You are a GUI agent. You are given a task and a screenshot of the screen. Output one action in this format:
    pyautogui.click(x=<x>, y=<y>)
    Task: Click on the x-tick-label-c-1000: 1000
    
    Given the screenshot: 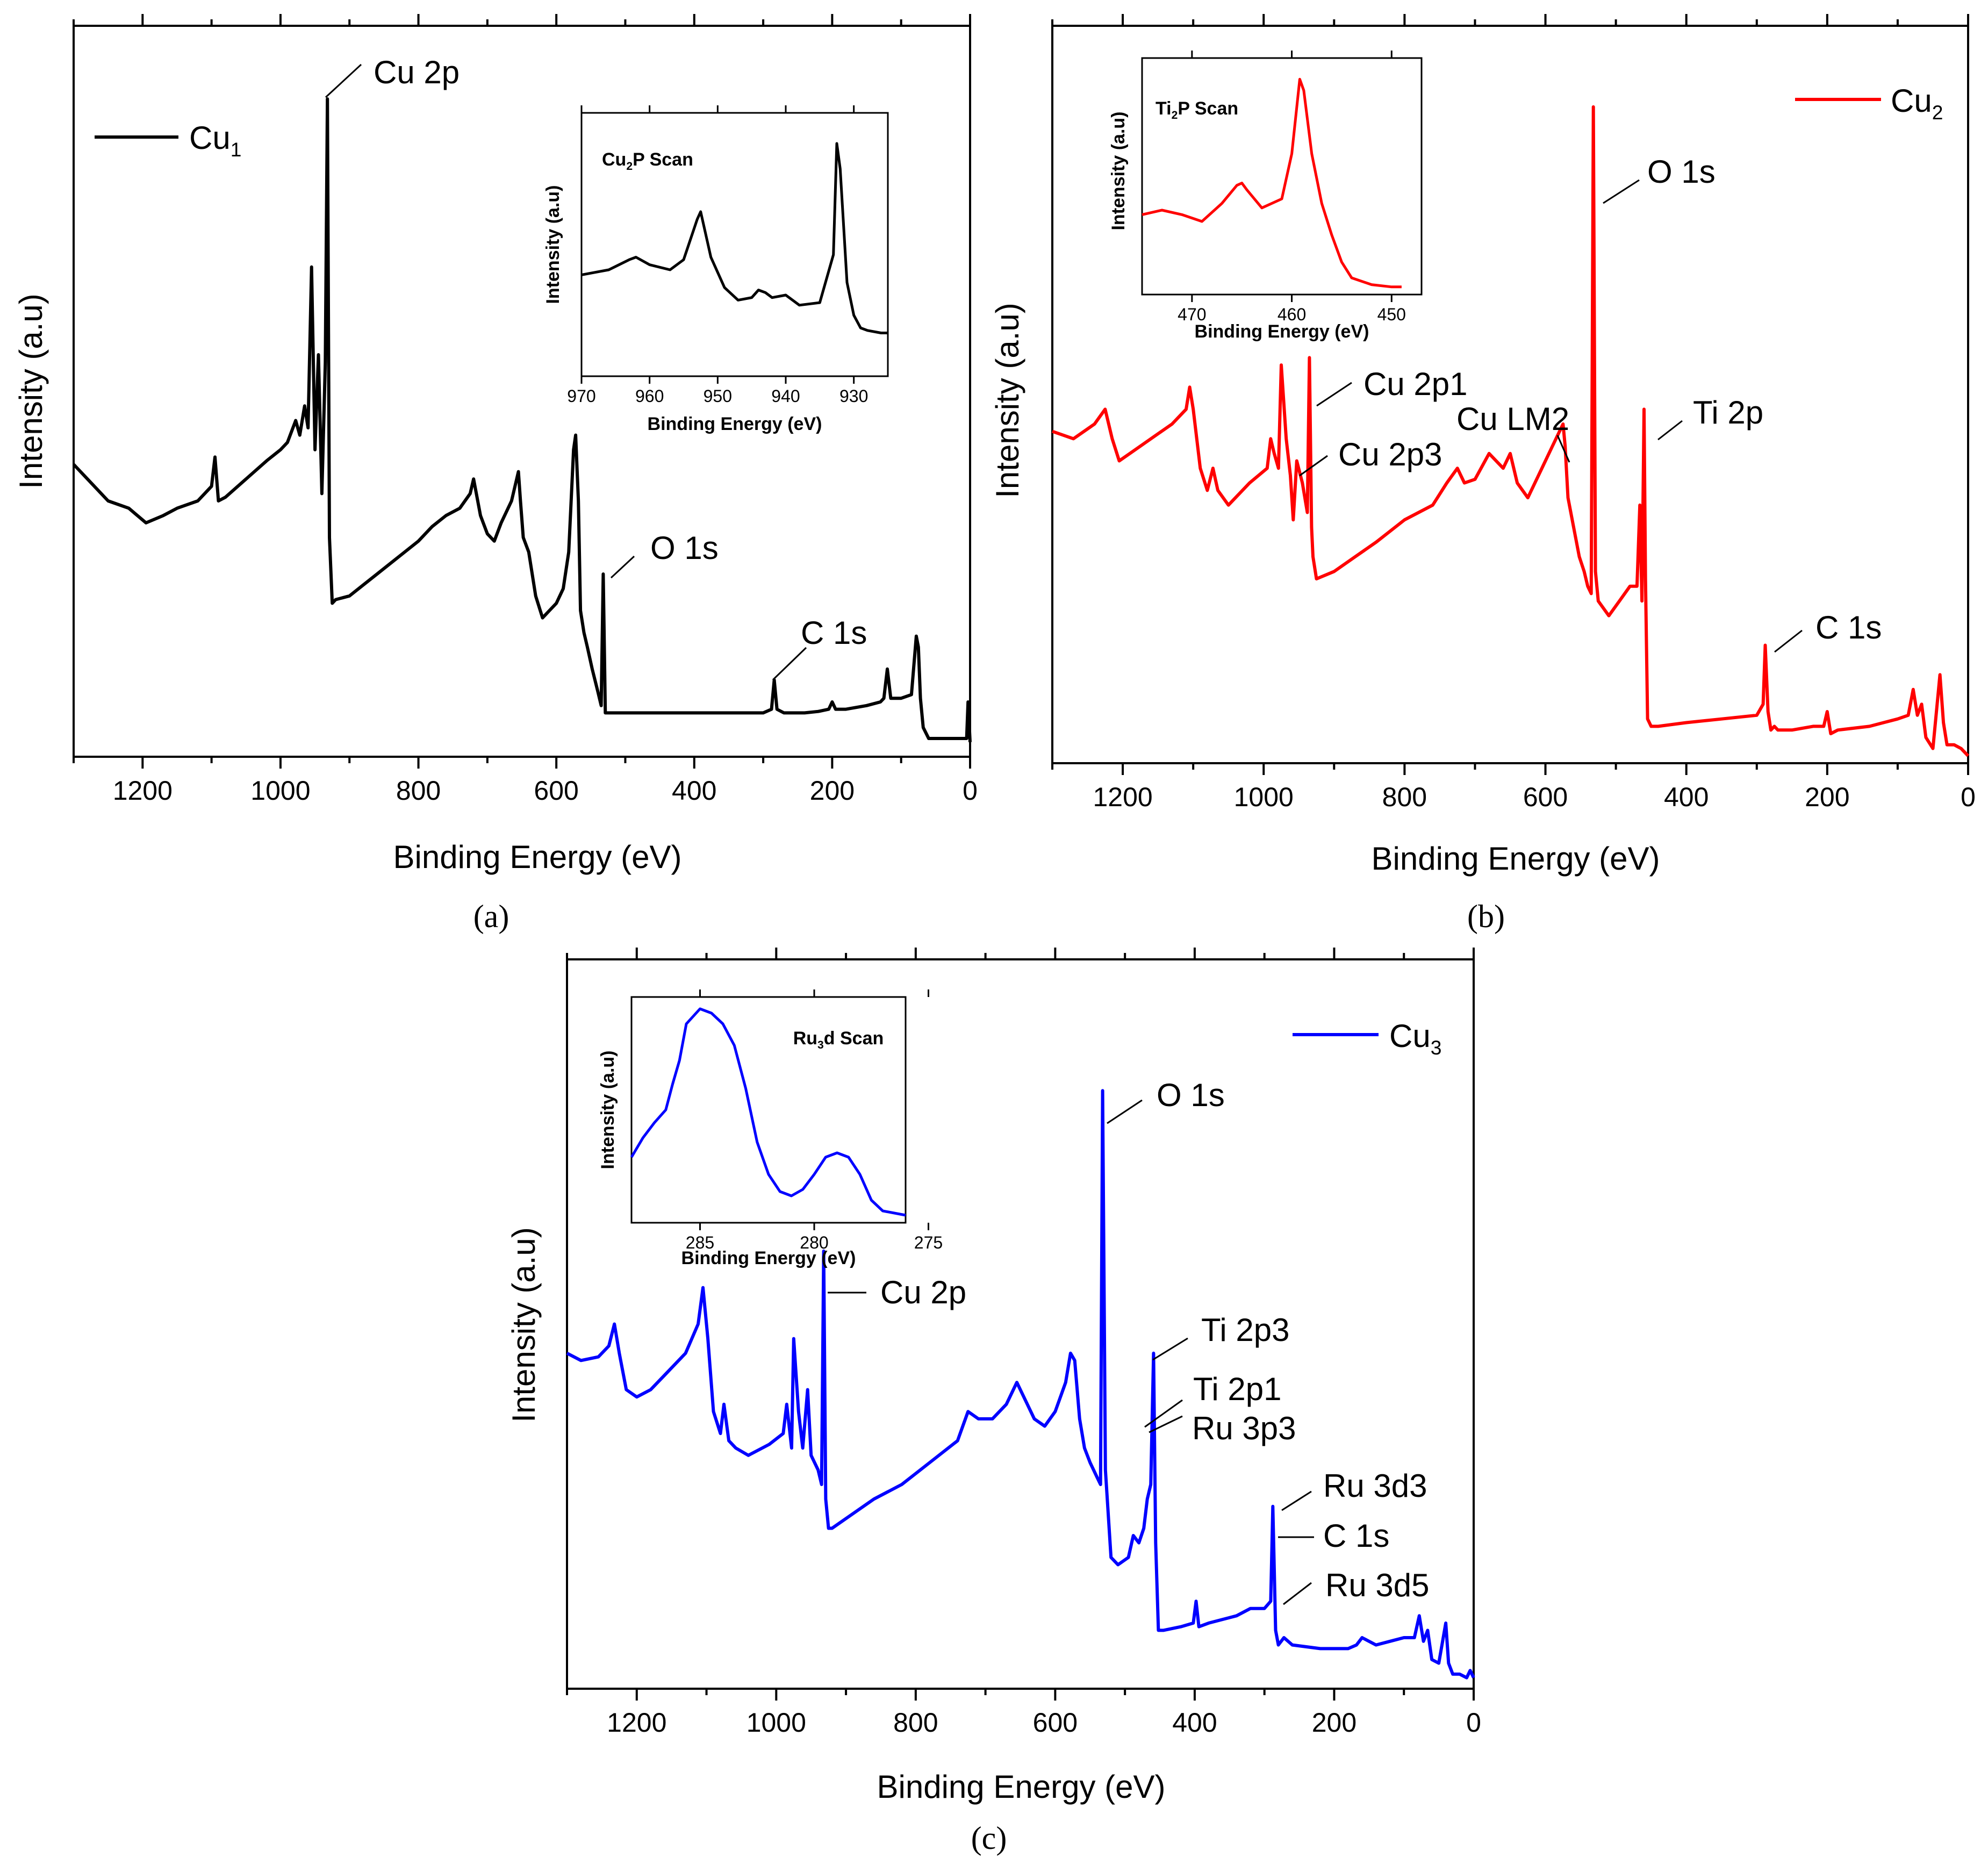 What is the action you would take?
    pyautogui.click(x=776, y=1723)
    